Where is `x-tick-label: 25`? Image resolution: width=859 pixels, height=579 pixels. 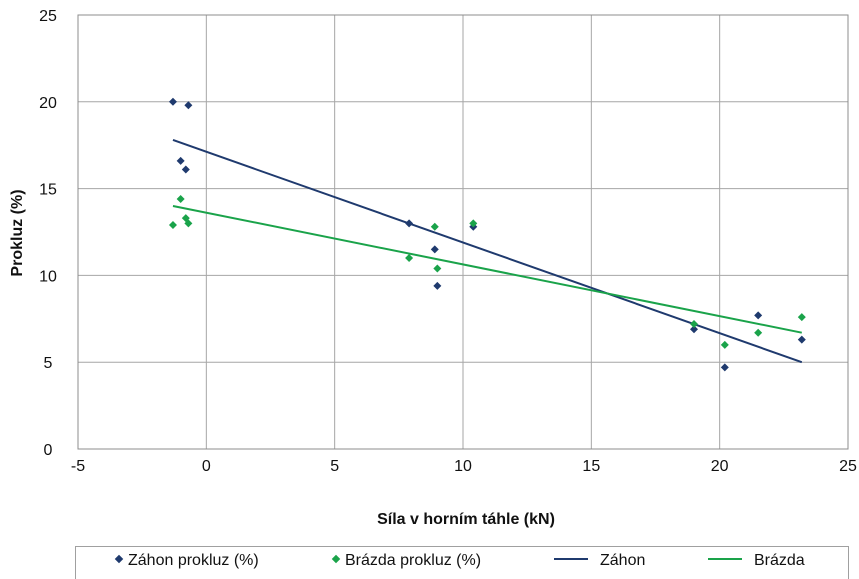
x-tick-label: 25 is located at coordinates (848, 466).